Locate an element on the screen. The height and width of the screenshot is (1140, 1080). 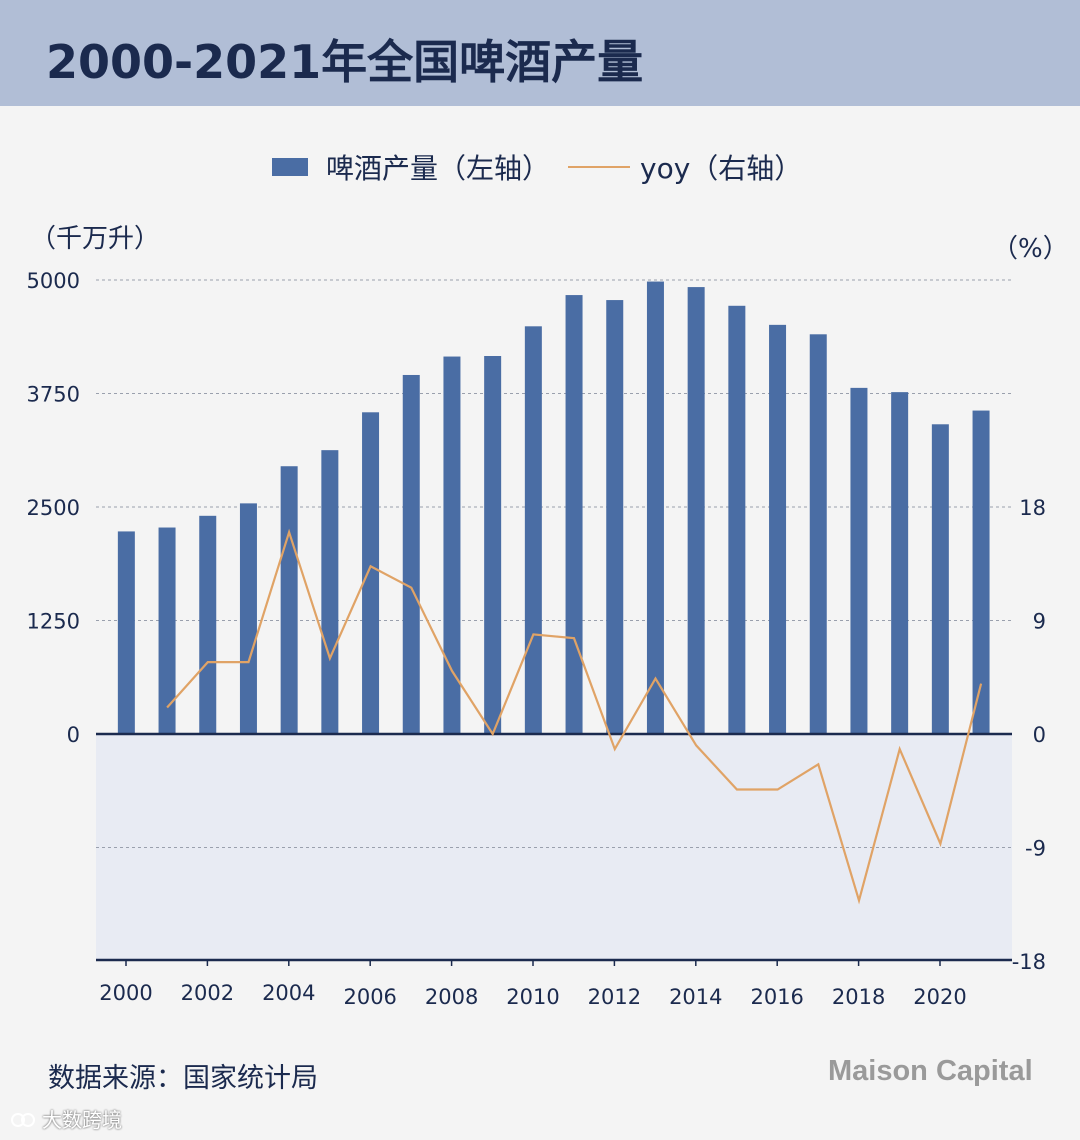
x-tick-label: 2010 is located at coordinates (532, 997).